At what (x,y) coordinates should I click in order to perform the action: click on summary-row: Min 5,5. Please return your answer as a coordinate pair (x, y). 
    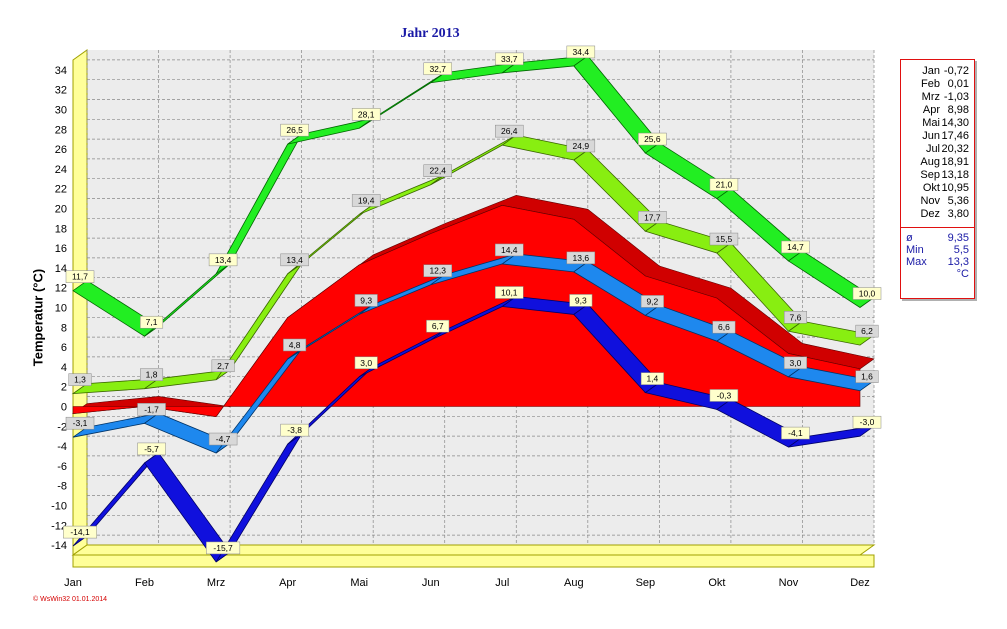
    Looking at the image, I should click on (937, 250).